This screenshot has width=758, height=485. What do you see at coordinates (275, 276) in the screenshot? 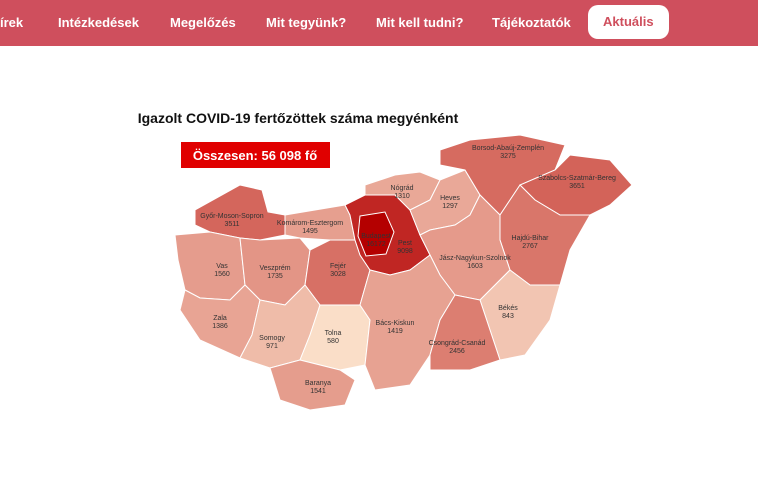
I see `county-value: 1735` at bounding box center [275, 276].